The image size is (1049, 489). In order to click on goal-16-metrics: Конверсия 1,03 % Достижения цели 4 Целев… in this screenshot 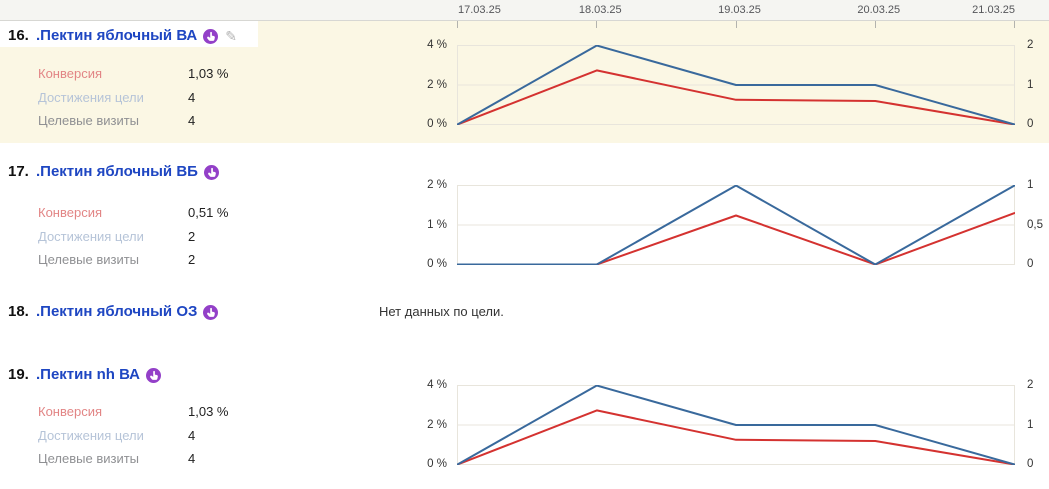, I will do `click(203, 101)`.